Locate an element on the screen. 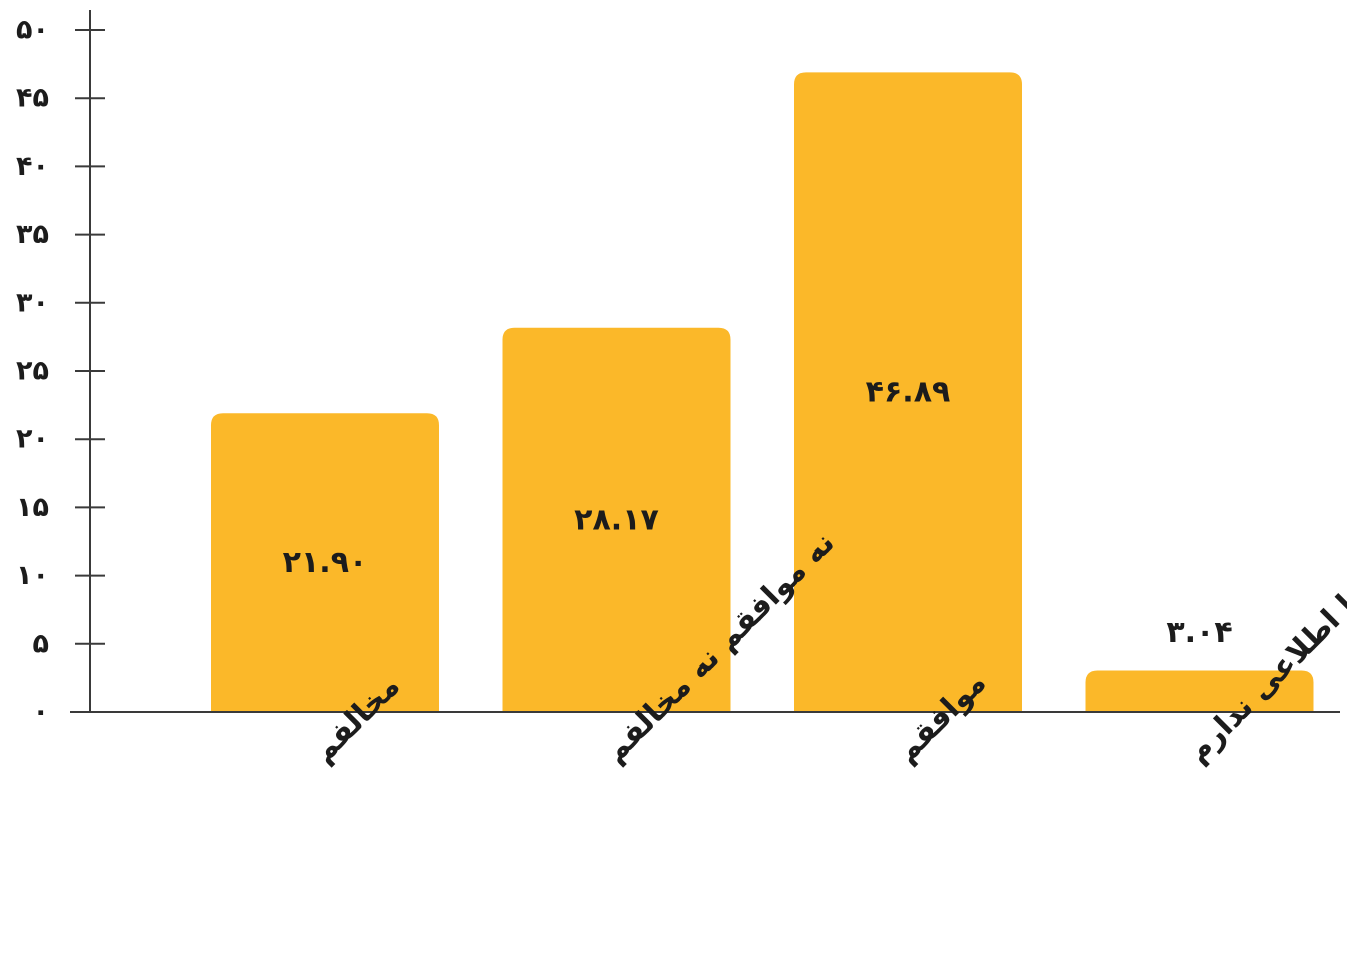 This screenshot has height=978, width=1347. y-axis-ticks: ۰ ۵ ۱۰ ۱۵ ۲۰ ۲۵ ۳۰ ۳۵ ۴۰ ۴۵ ۵۰ is located at coordinates (60, 371).